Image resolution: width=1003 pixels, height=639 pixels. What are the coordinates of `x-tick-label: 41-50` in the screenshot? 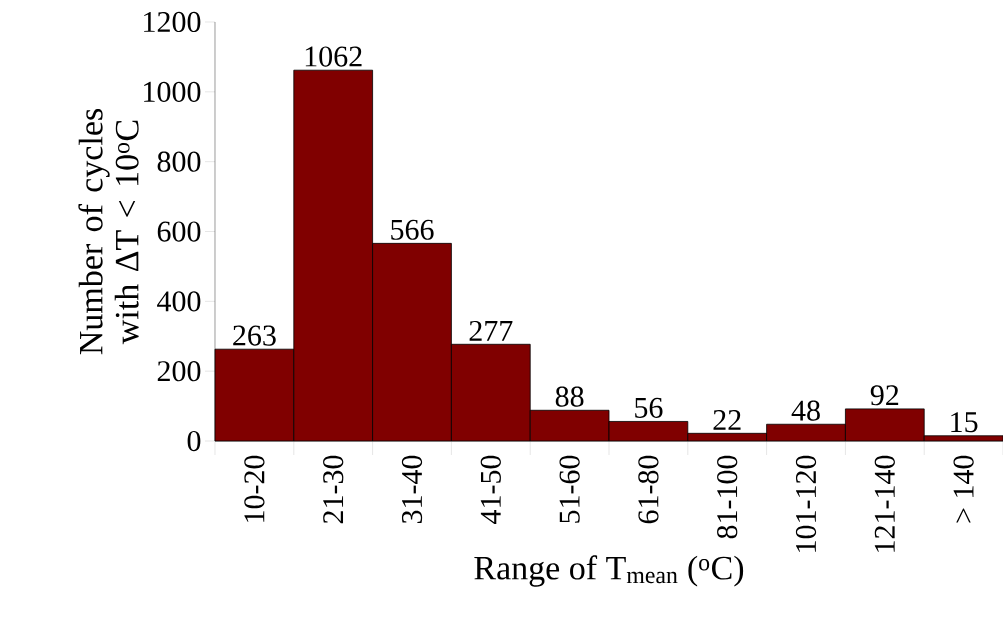 It's located at (490, 489).